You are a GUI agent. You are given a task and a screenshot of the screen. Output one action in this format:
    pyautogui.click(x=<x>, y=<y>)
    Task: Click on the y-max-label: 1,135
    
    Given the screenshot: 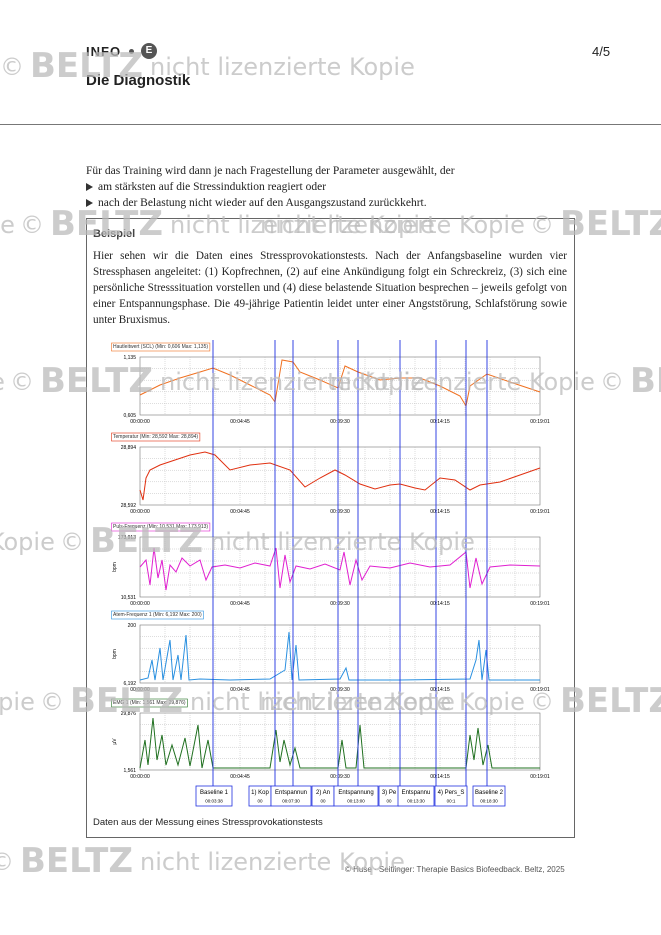 What is the action you would take?
    pyautogui.click(x=129, y=358)
    